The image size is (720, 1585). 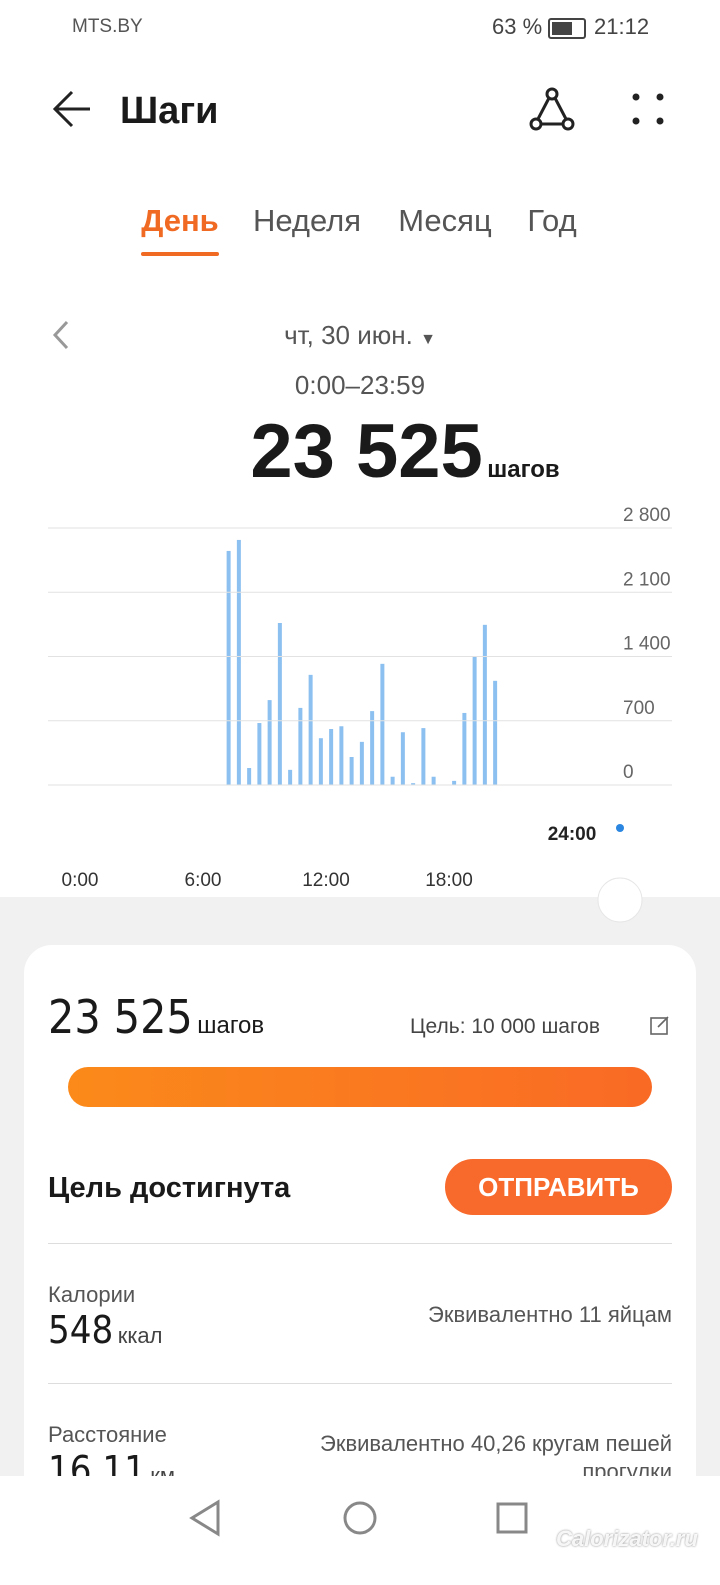 What do you see at coordinates (648, 109) in the screenshot?
I see `more-icon` at bounding box center [648, 109].